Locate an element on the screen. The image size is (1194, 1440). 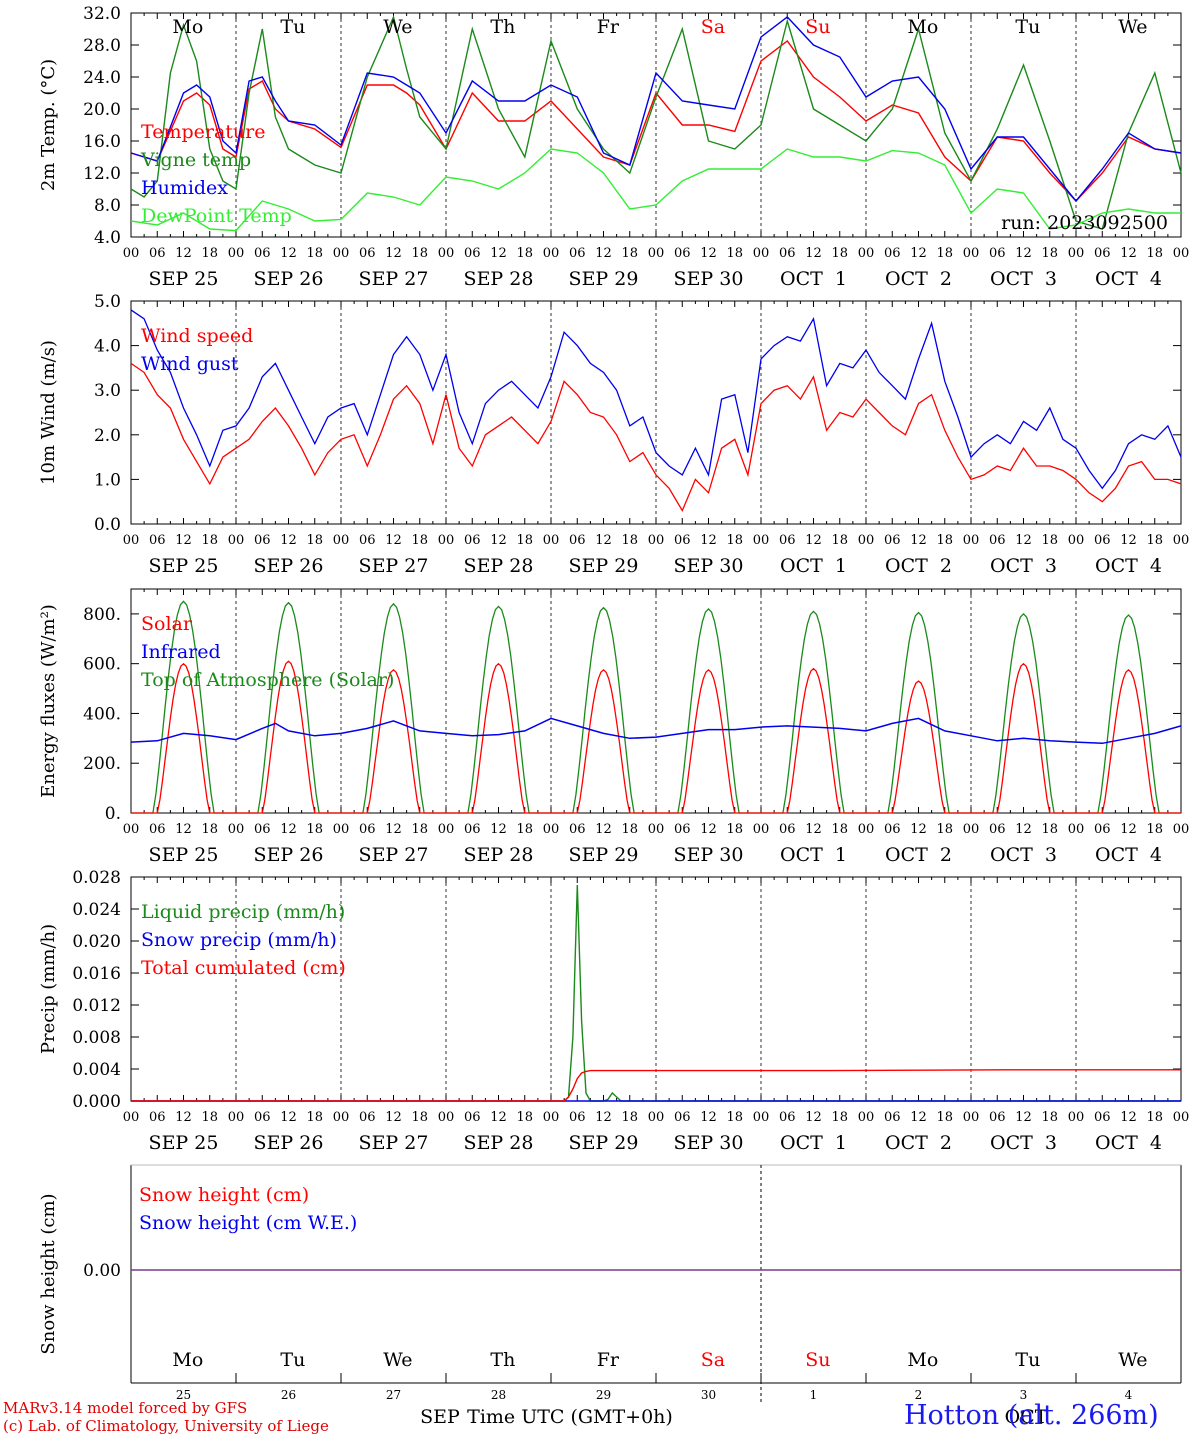
x-axis-title: Time UTC (GMT+0h) is located at coordinates (570, 1417).